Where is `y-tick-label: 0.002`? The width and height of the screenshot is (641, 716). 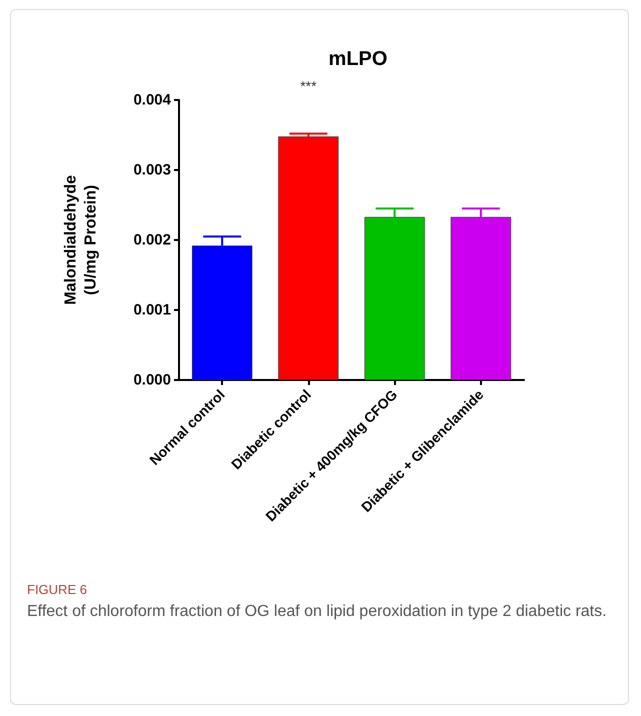 y-tick-label: 0.002 is located at coordinates (152, 240).